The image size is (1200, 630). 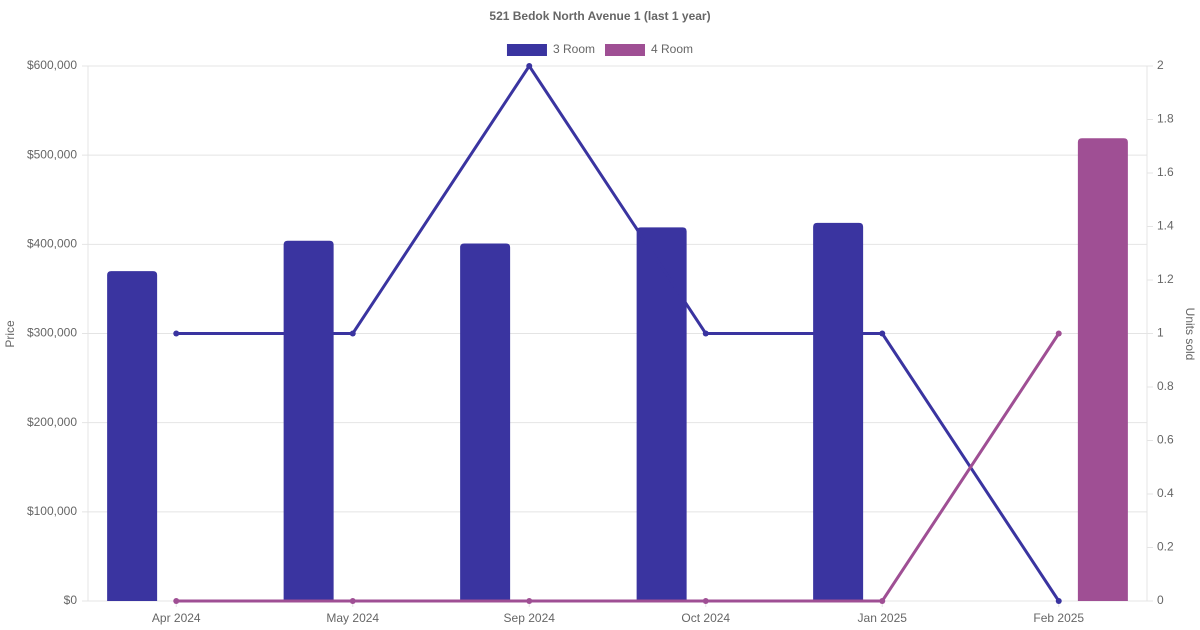 What do you see at coordinates (705, 618) in the screenshot?
I see `x-tick-label: Oct 2024` at bounding box center [705, 618].